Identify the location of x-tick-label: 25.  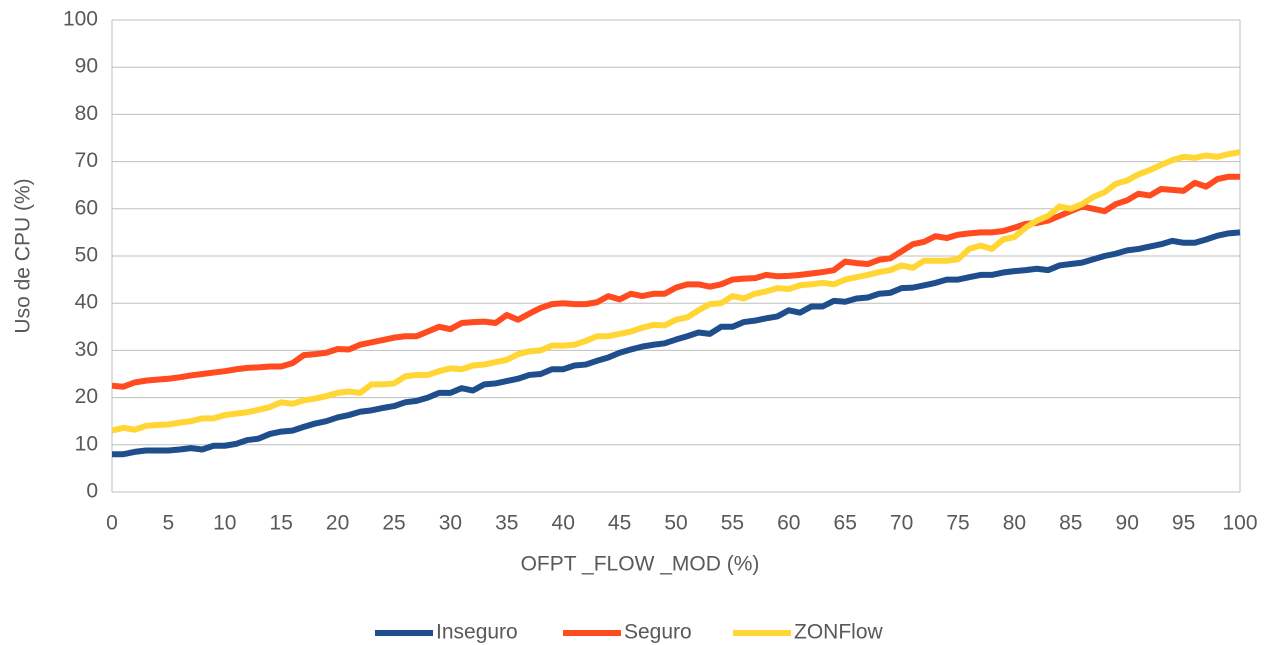
(393, 523).